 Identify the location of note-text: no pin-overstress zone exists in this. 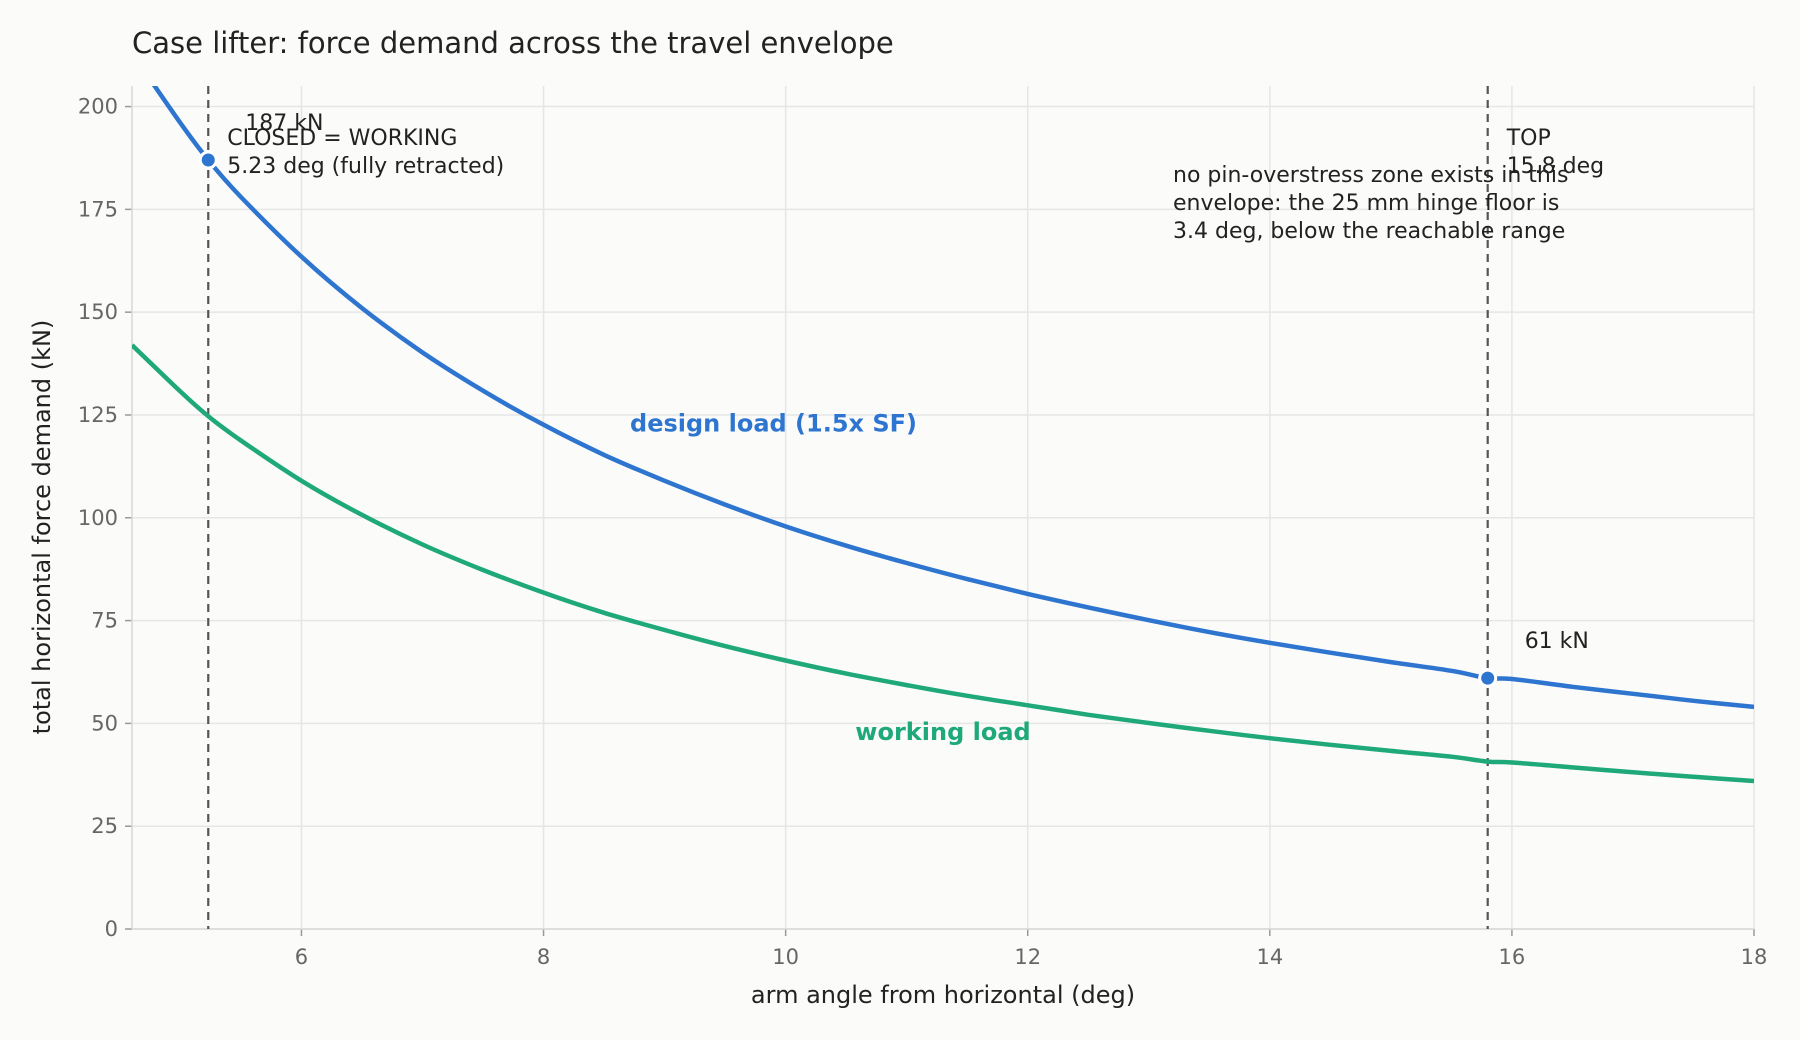
(1370, 175).